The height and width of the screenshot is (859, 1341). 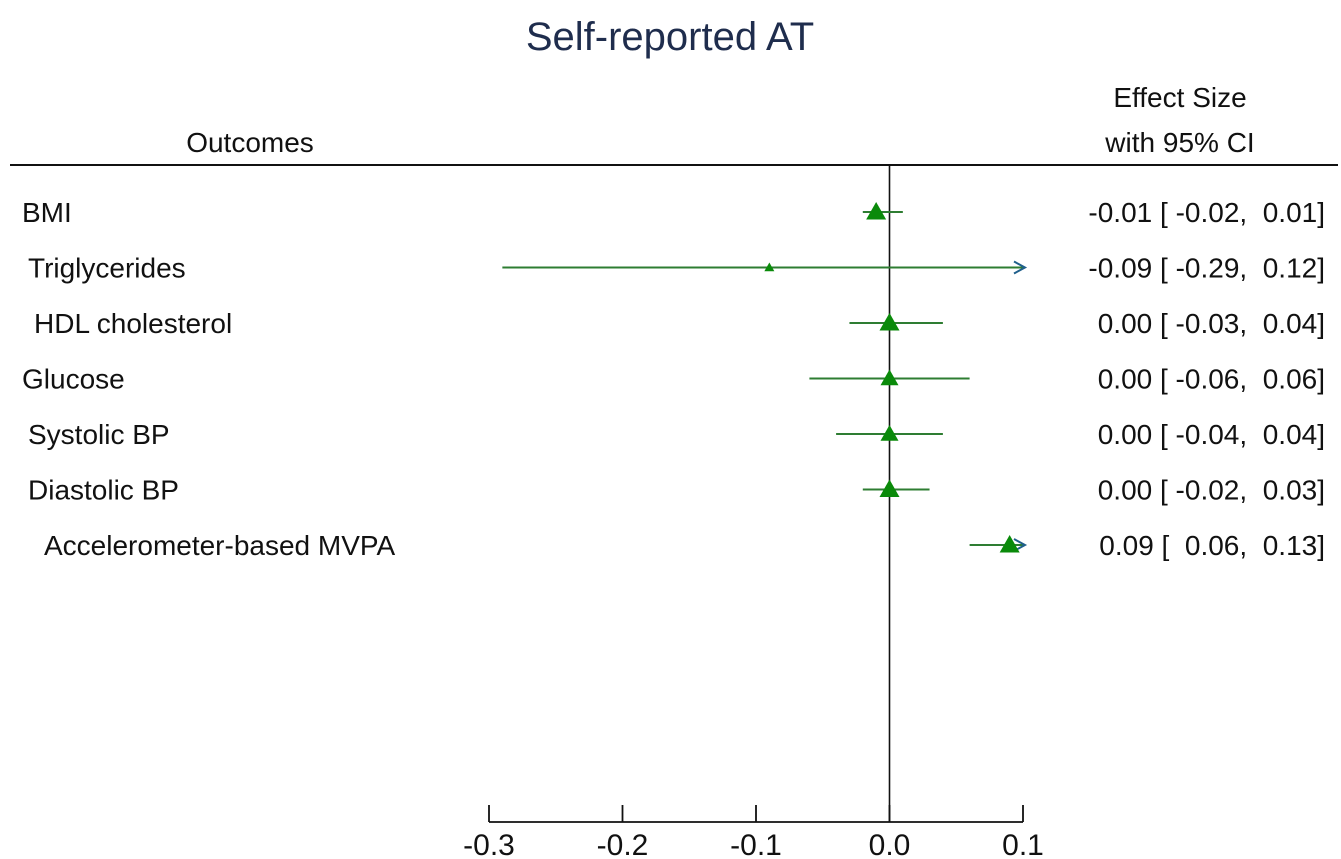 I want to click on effect-size-value: 0.09 [ 0.06, 0.13], so click(x=1212, y=545).